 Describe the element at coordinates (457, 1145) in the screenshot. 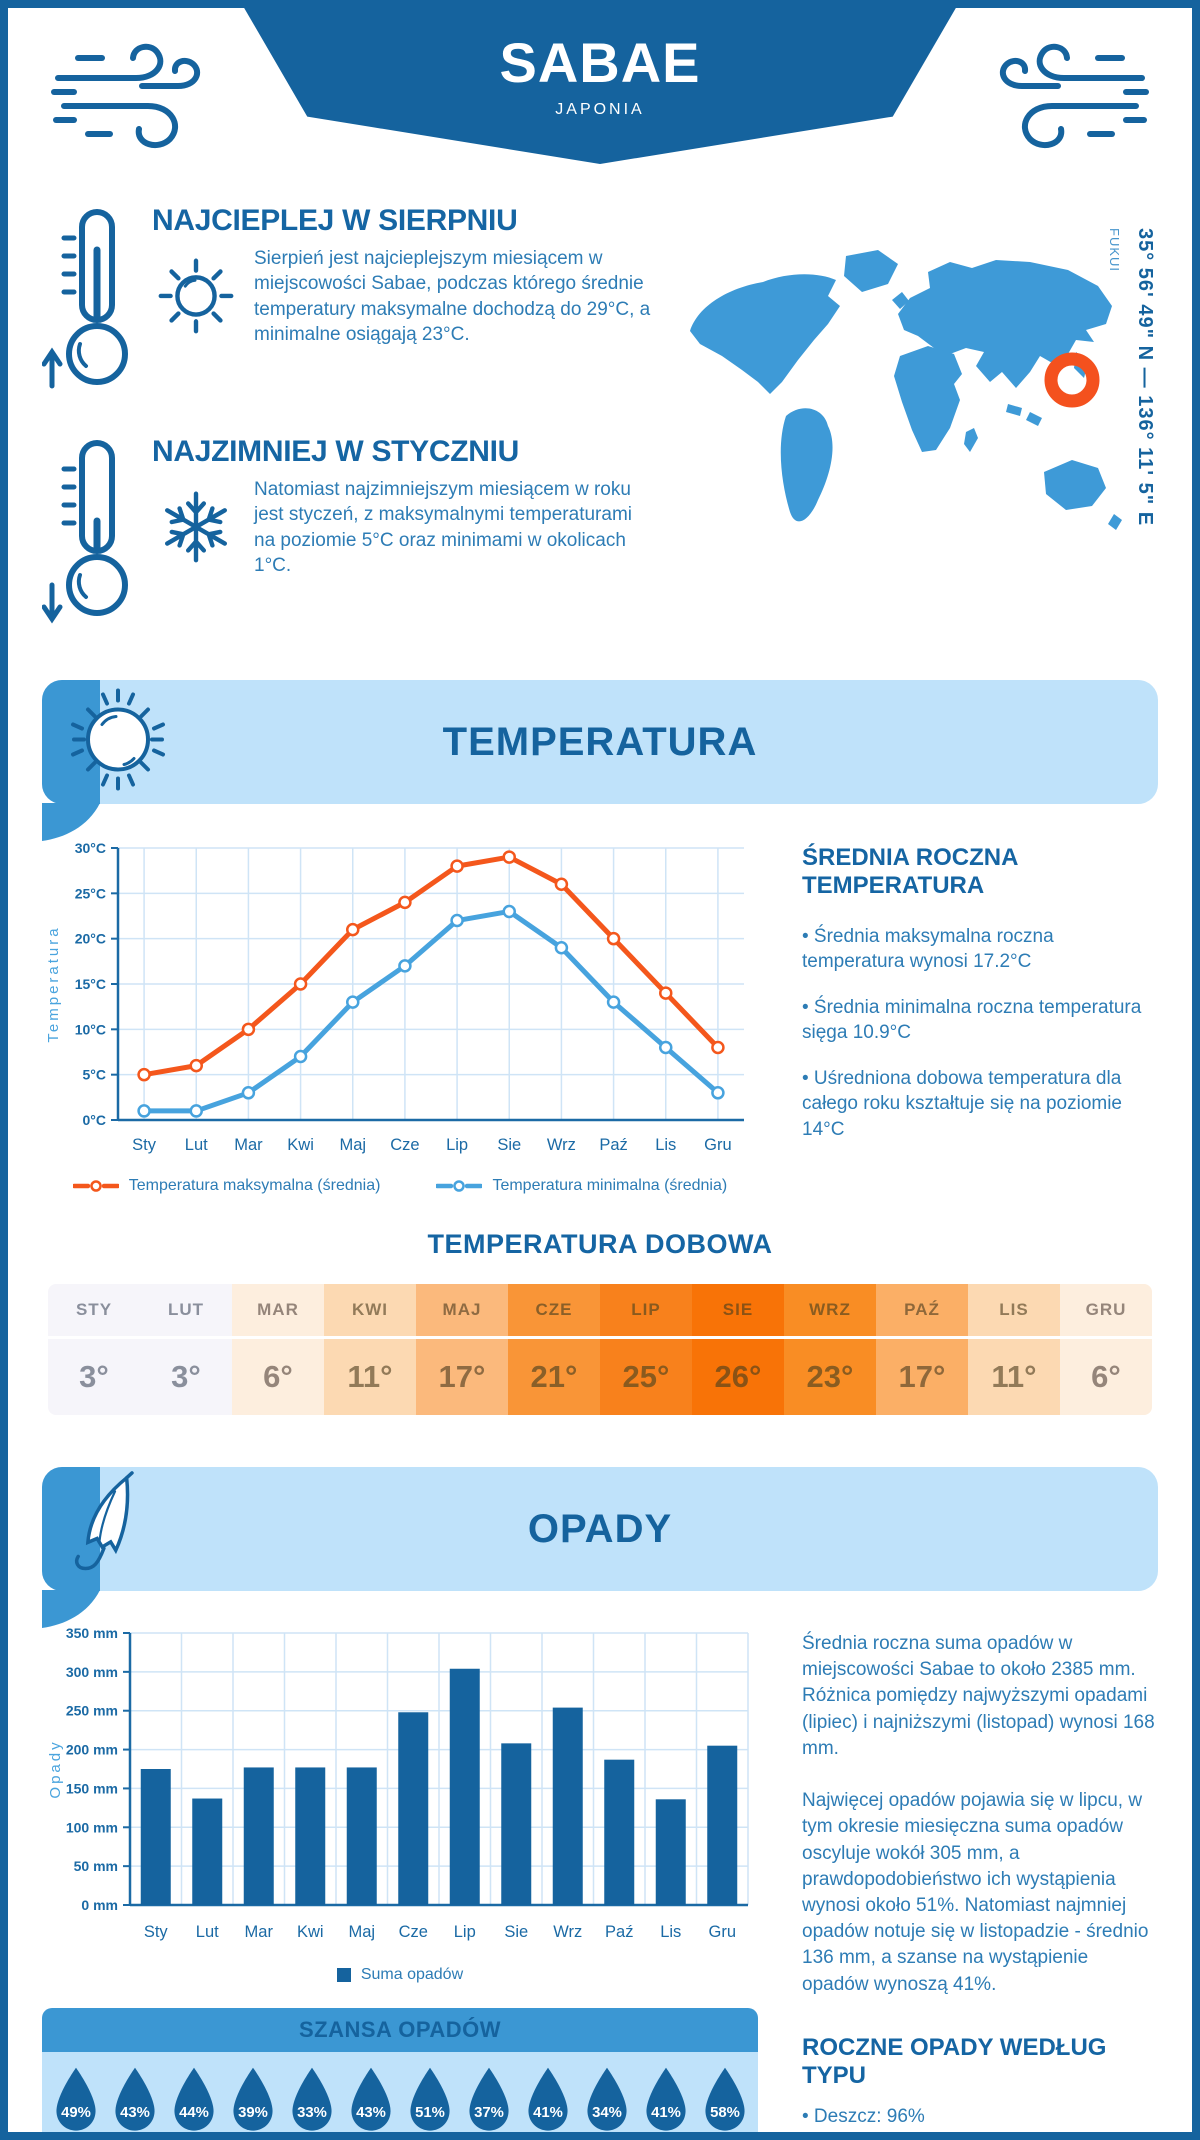

I see `svg-text: Lip` at that location.